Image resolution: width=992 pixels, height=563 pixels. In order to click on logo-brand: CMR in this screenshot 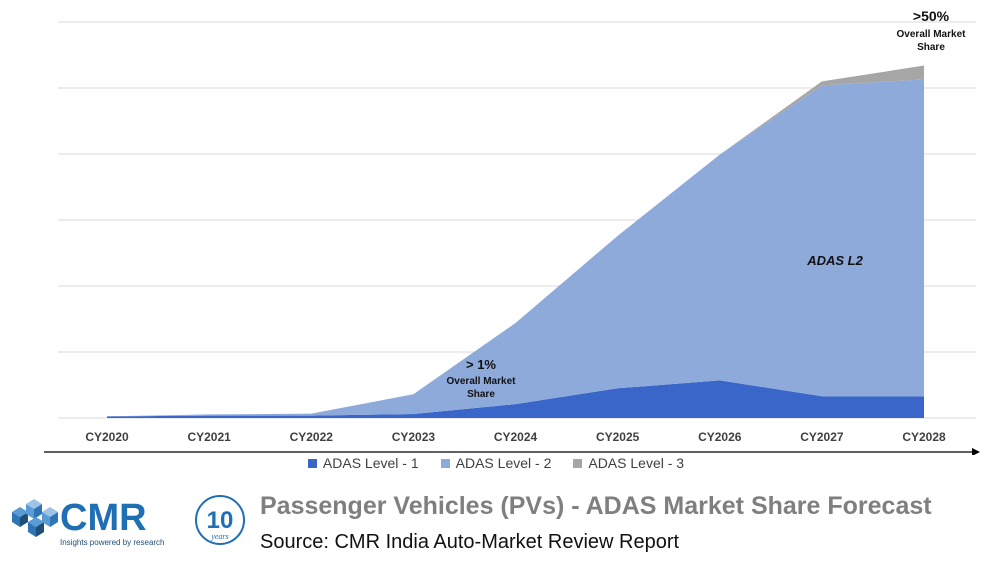, I will do `click(103, 518)`.